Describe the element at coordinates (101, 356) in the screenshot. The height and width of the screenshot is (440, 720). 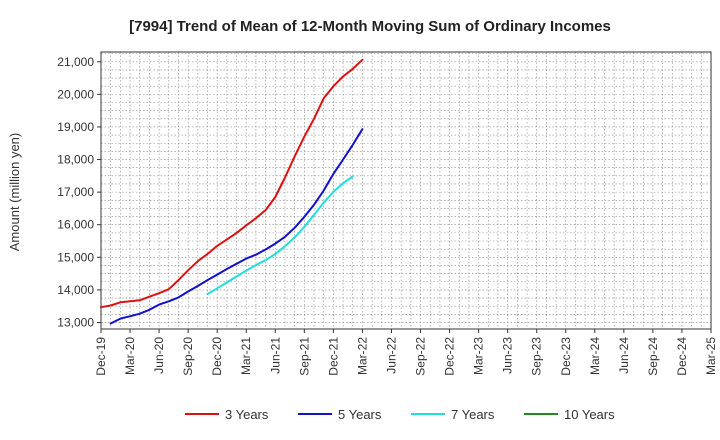
I see `x-tick-label: Dec-19` at that location.